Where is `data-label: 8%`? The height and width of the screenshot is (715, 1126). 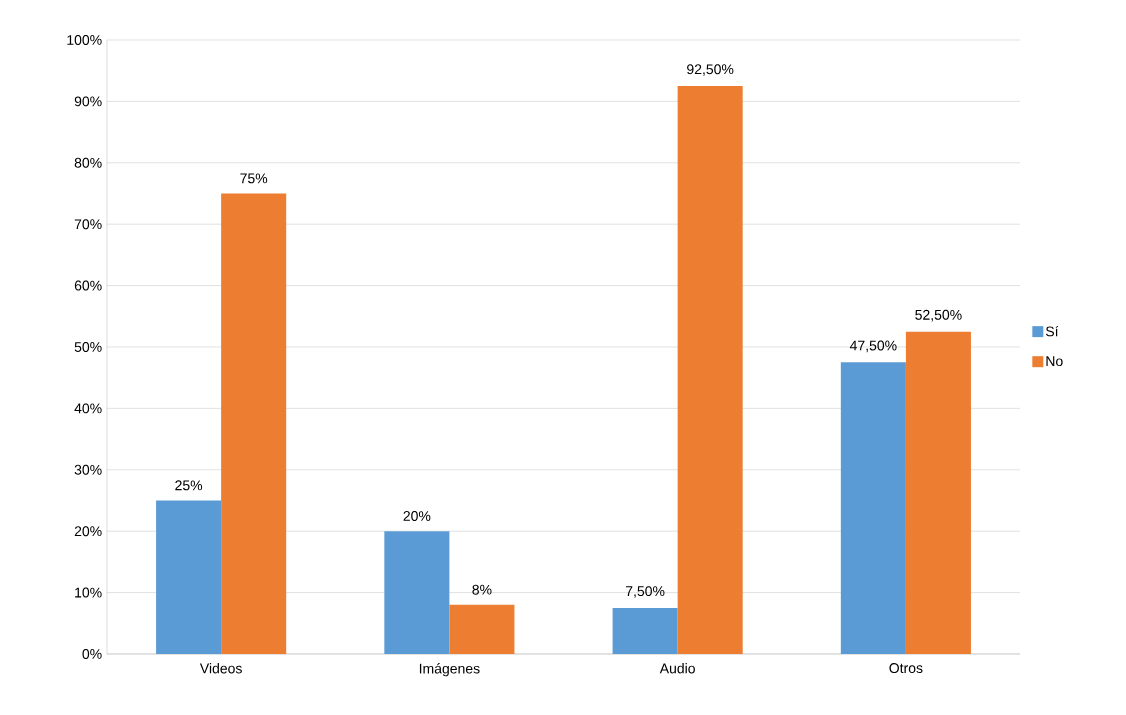 data-label: 8% is located at coordinates (482, 589).